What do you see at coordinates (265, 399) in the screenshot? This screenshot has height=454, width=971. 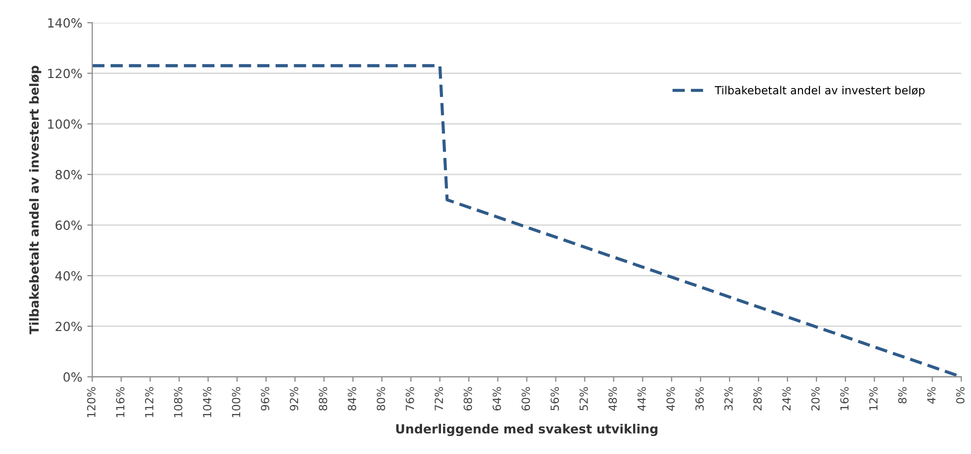 I see `x-tick-label: 96%` at bounding box center [265, 399].